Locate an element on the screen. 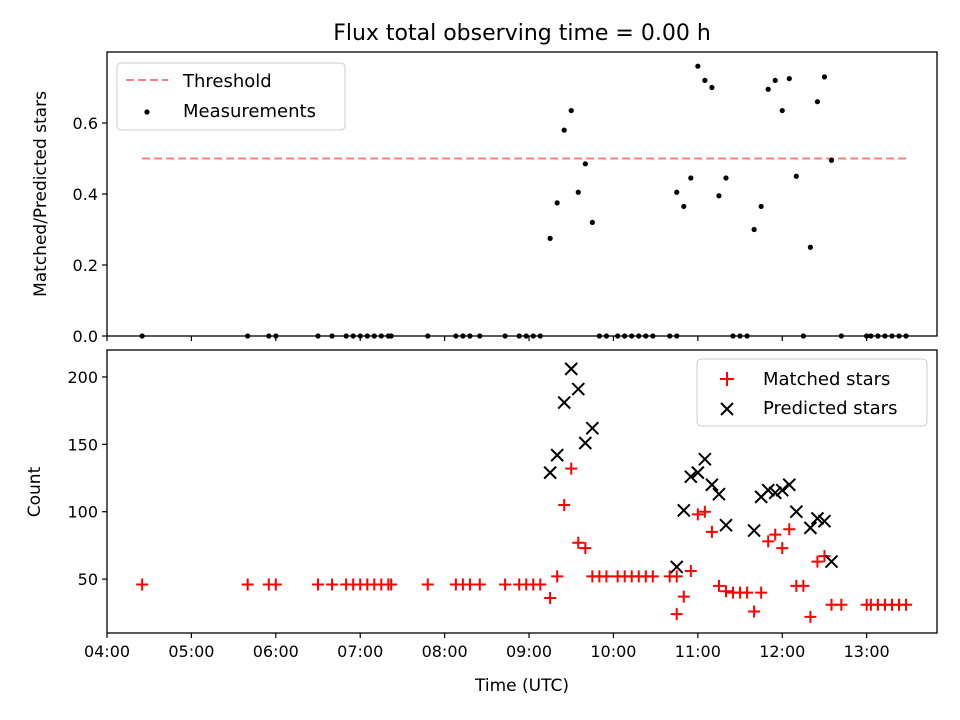 The height and width of the screenshot is (720, 960). x-tick-label: 13:00 is located at coordinates (867, 651).